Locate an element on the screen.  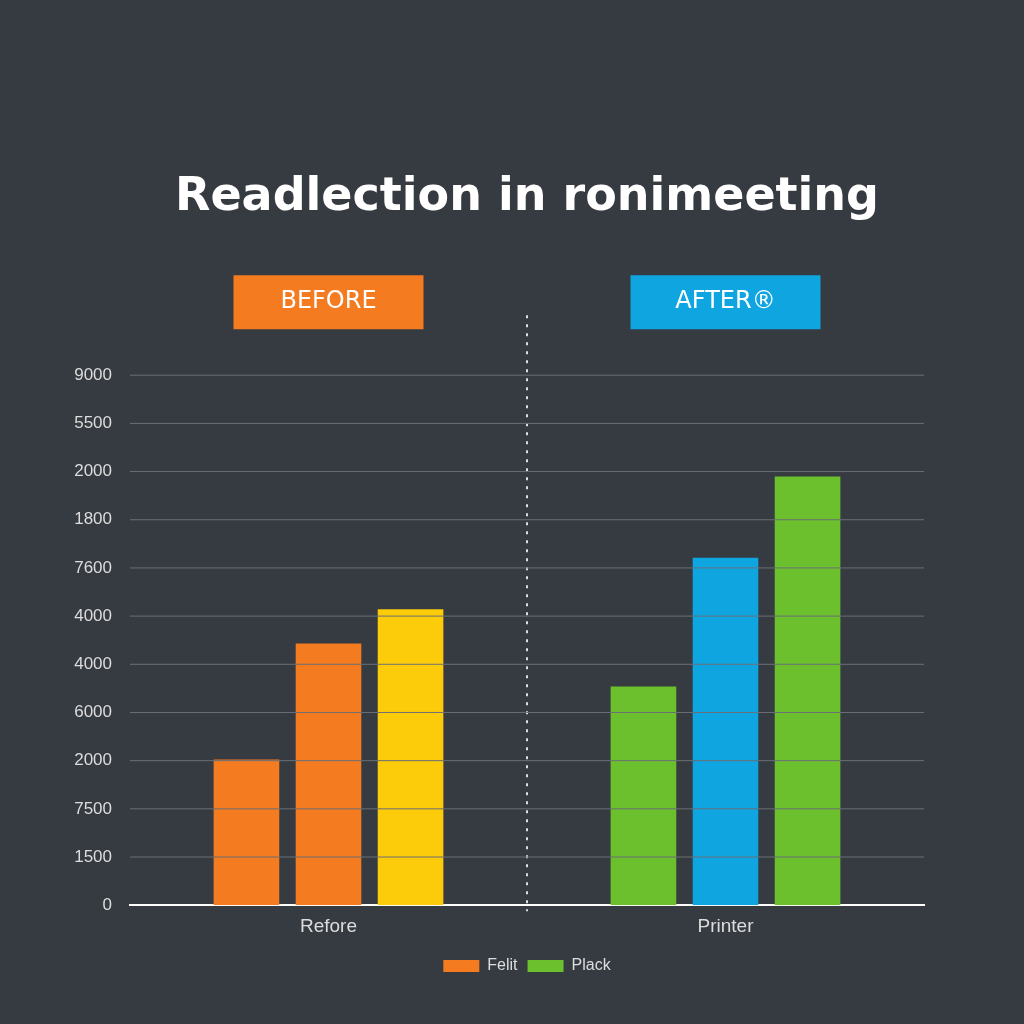
text: 7500 is located at coordinates (93, 808).